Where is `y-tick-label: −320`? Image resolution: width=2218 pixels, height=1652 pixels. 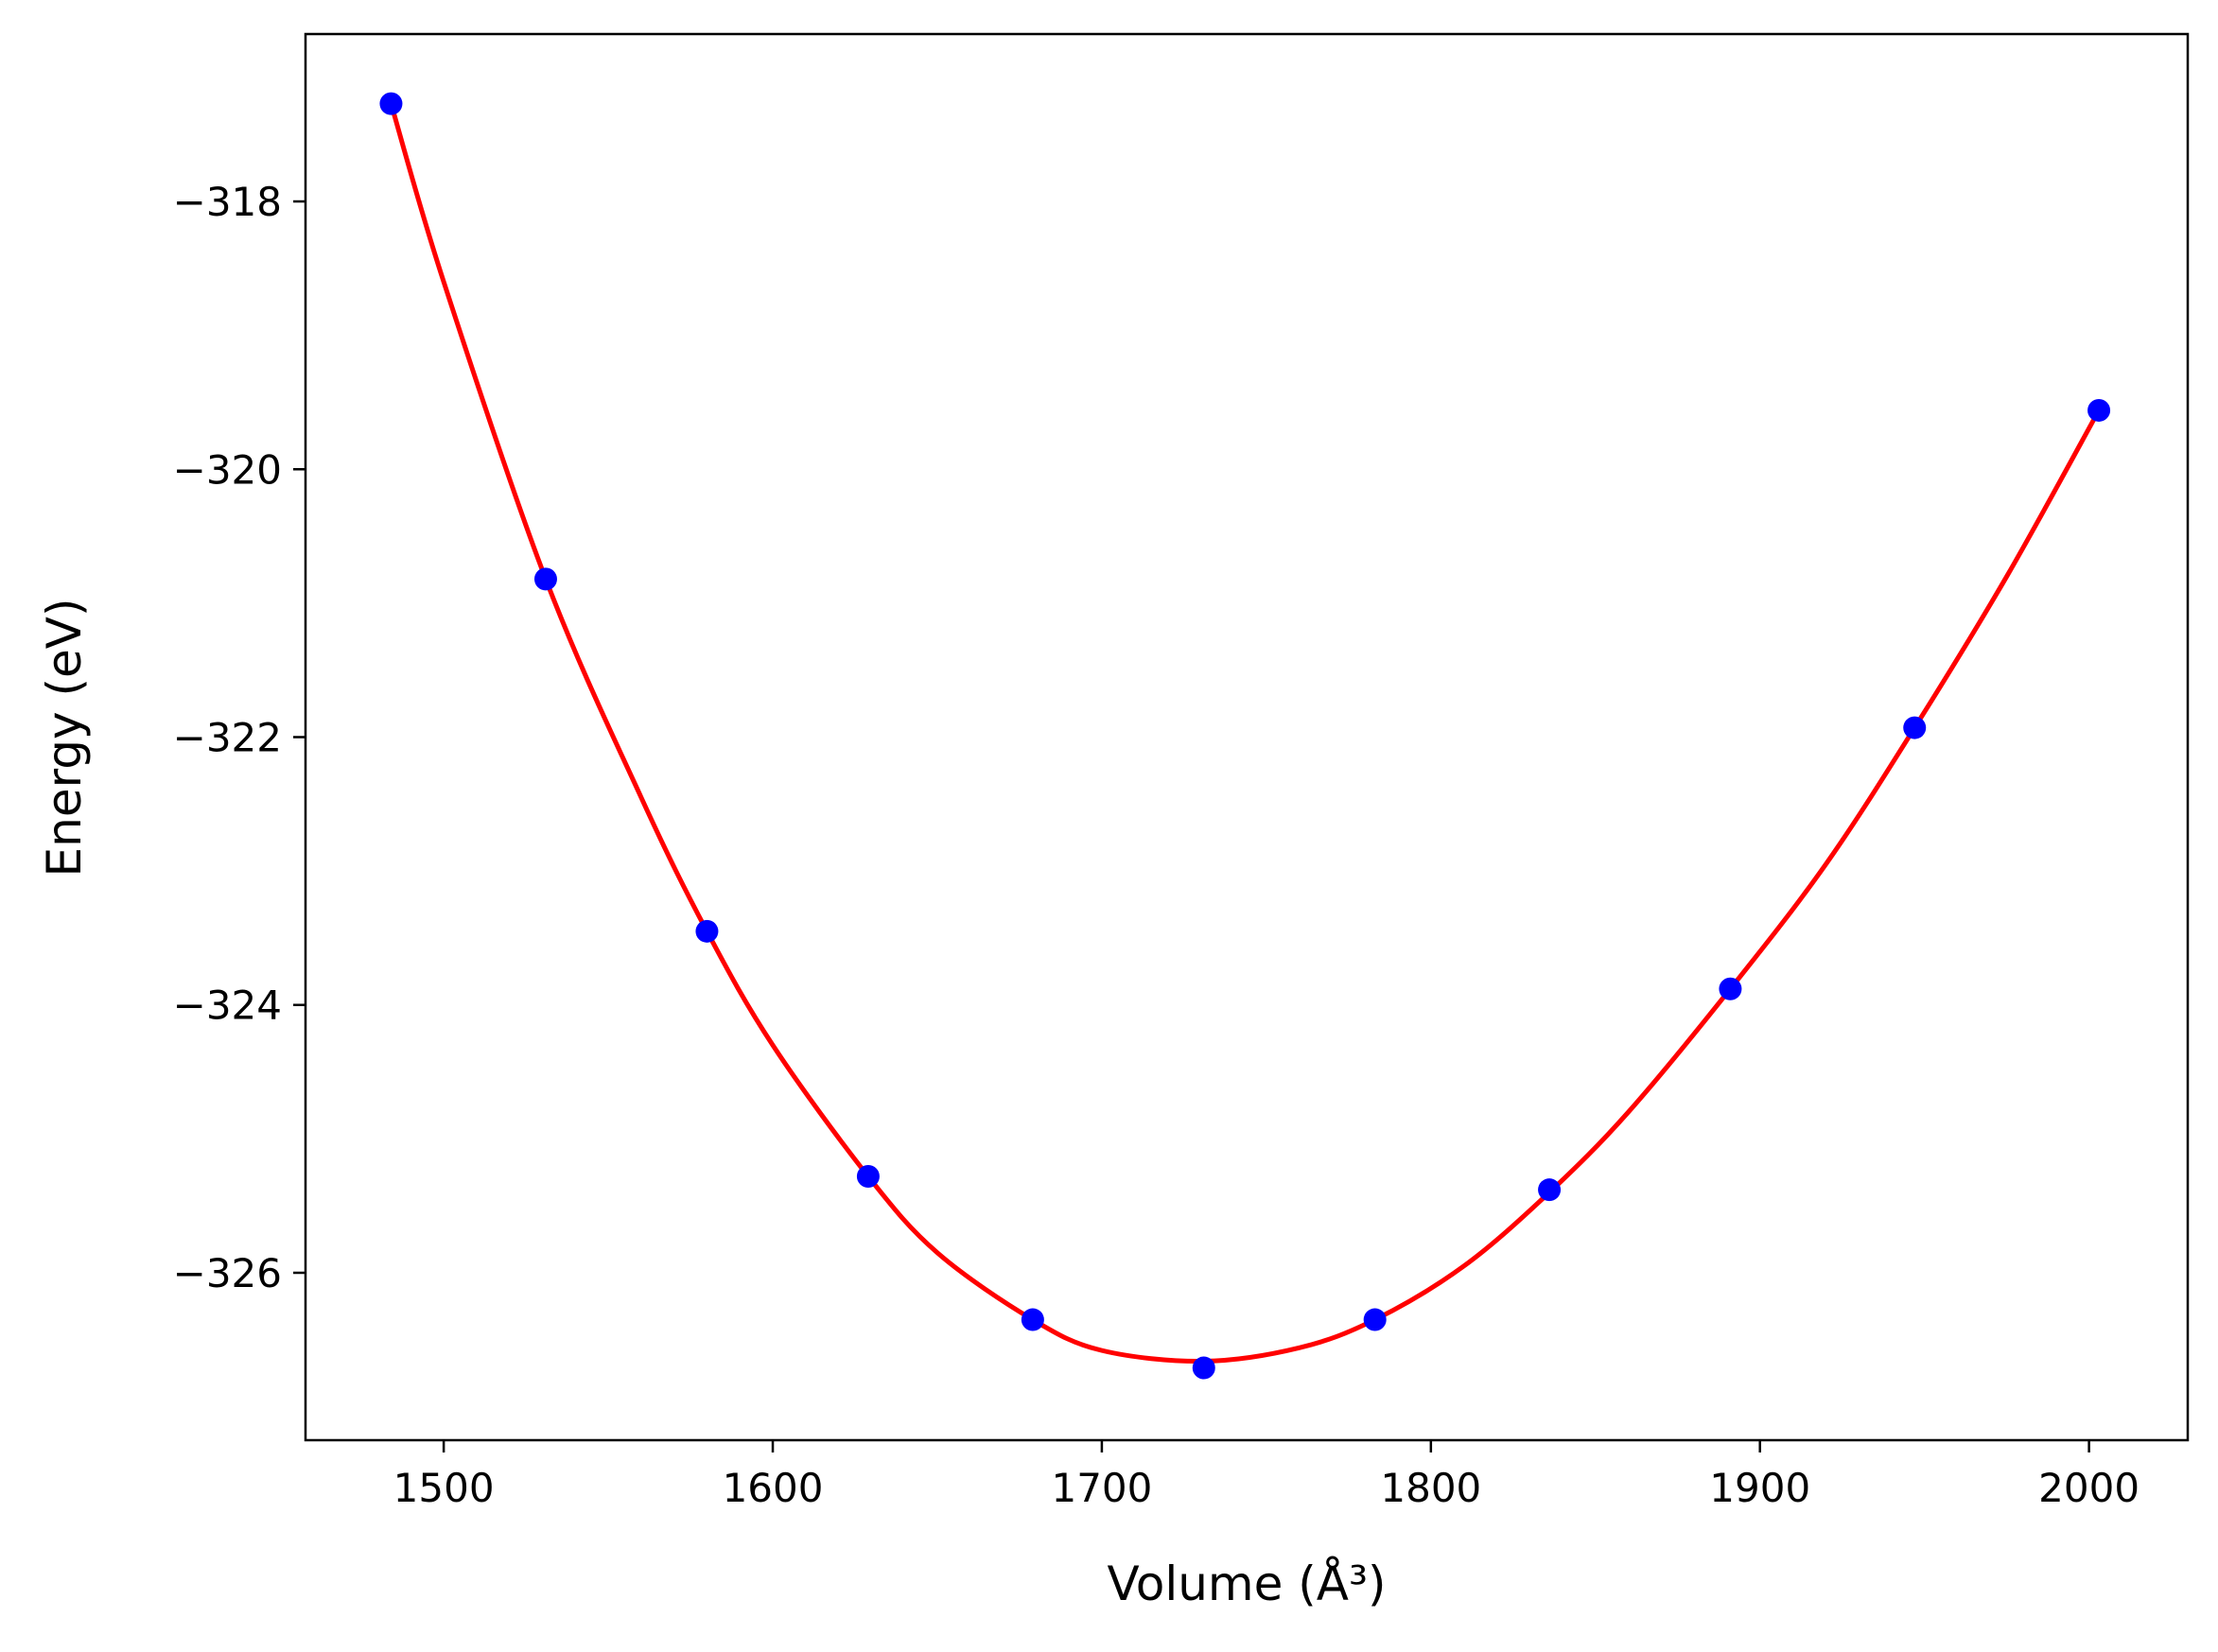
y-tick-label: −320 is located at coordinates (227, 470).